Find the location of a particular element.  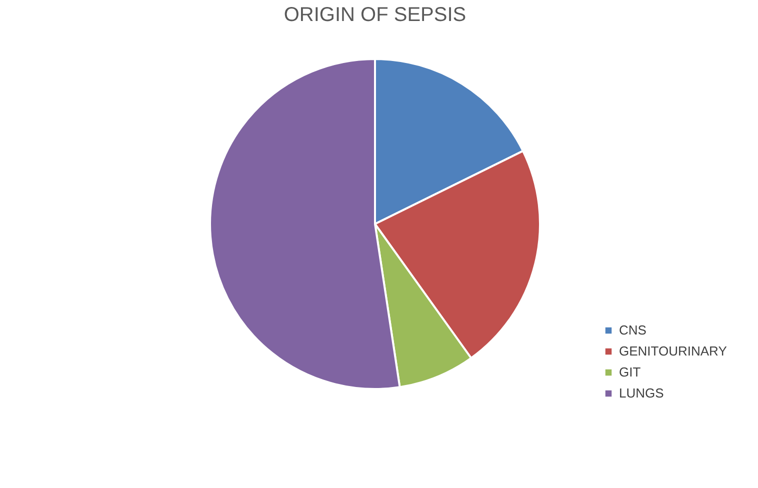

legend-label: CNS is located at coordinates (633, 330).